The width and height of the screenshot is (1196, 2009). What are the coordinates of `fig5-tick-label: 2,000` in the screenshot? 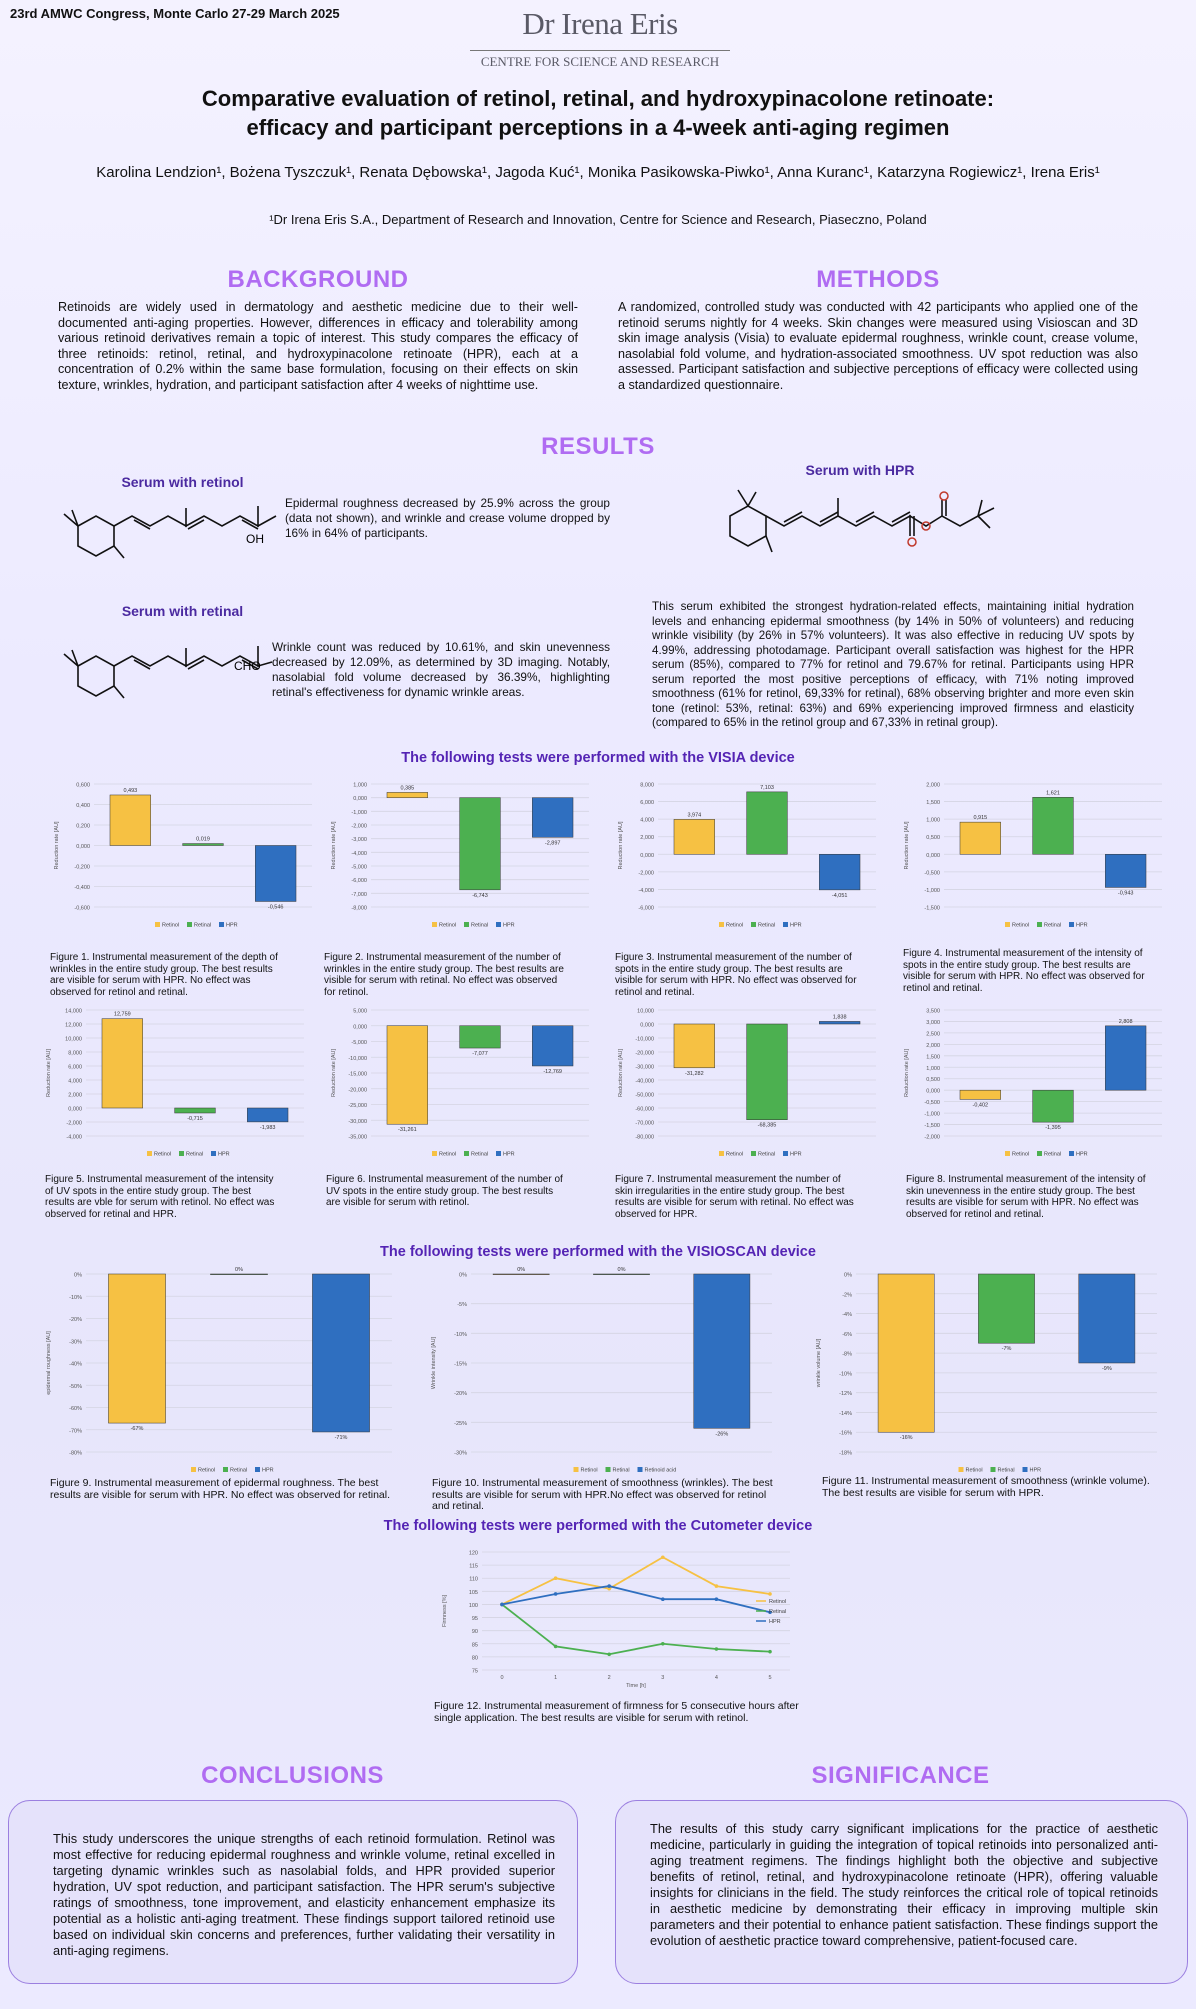 It's located at (75, 1096).